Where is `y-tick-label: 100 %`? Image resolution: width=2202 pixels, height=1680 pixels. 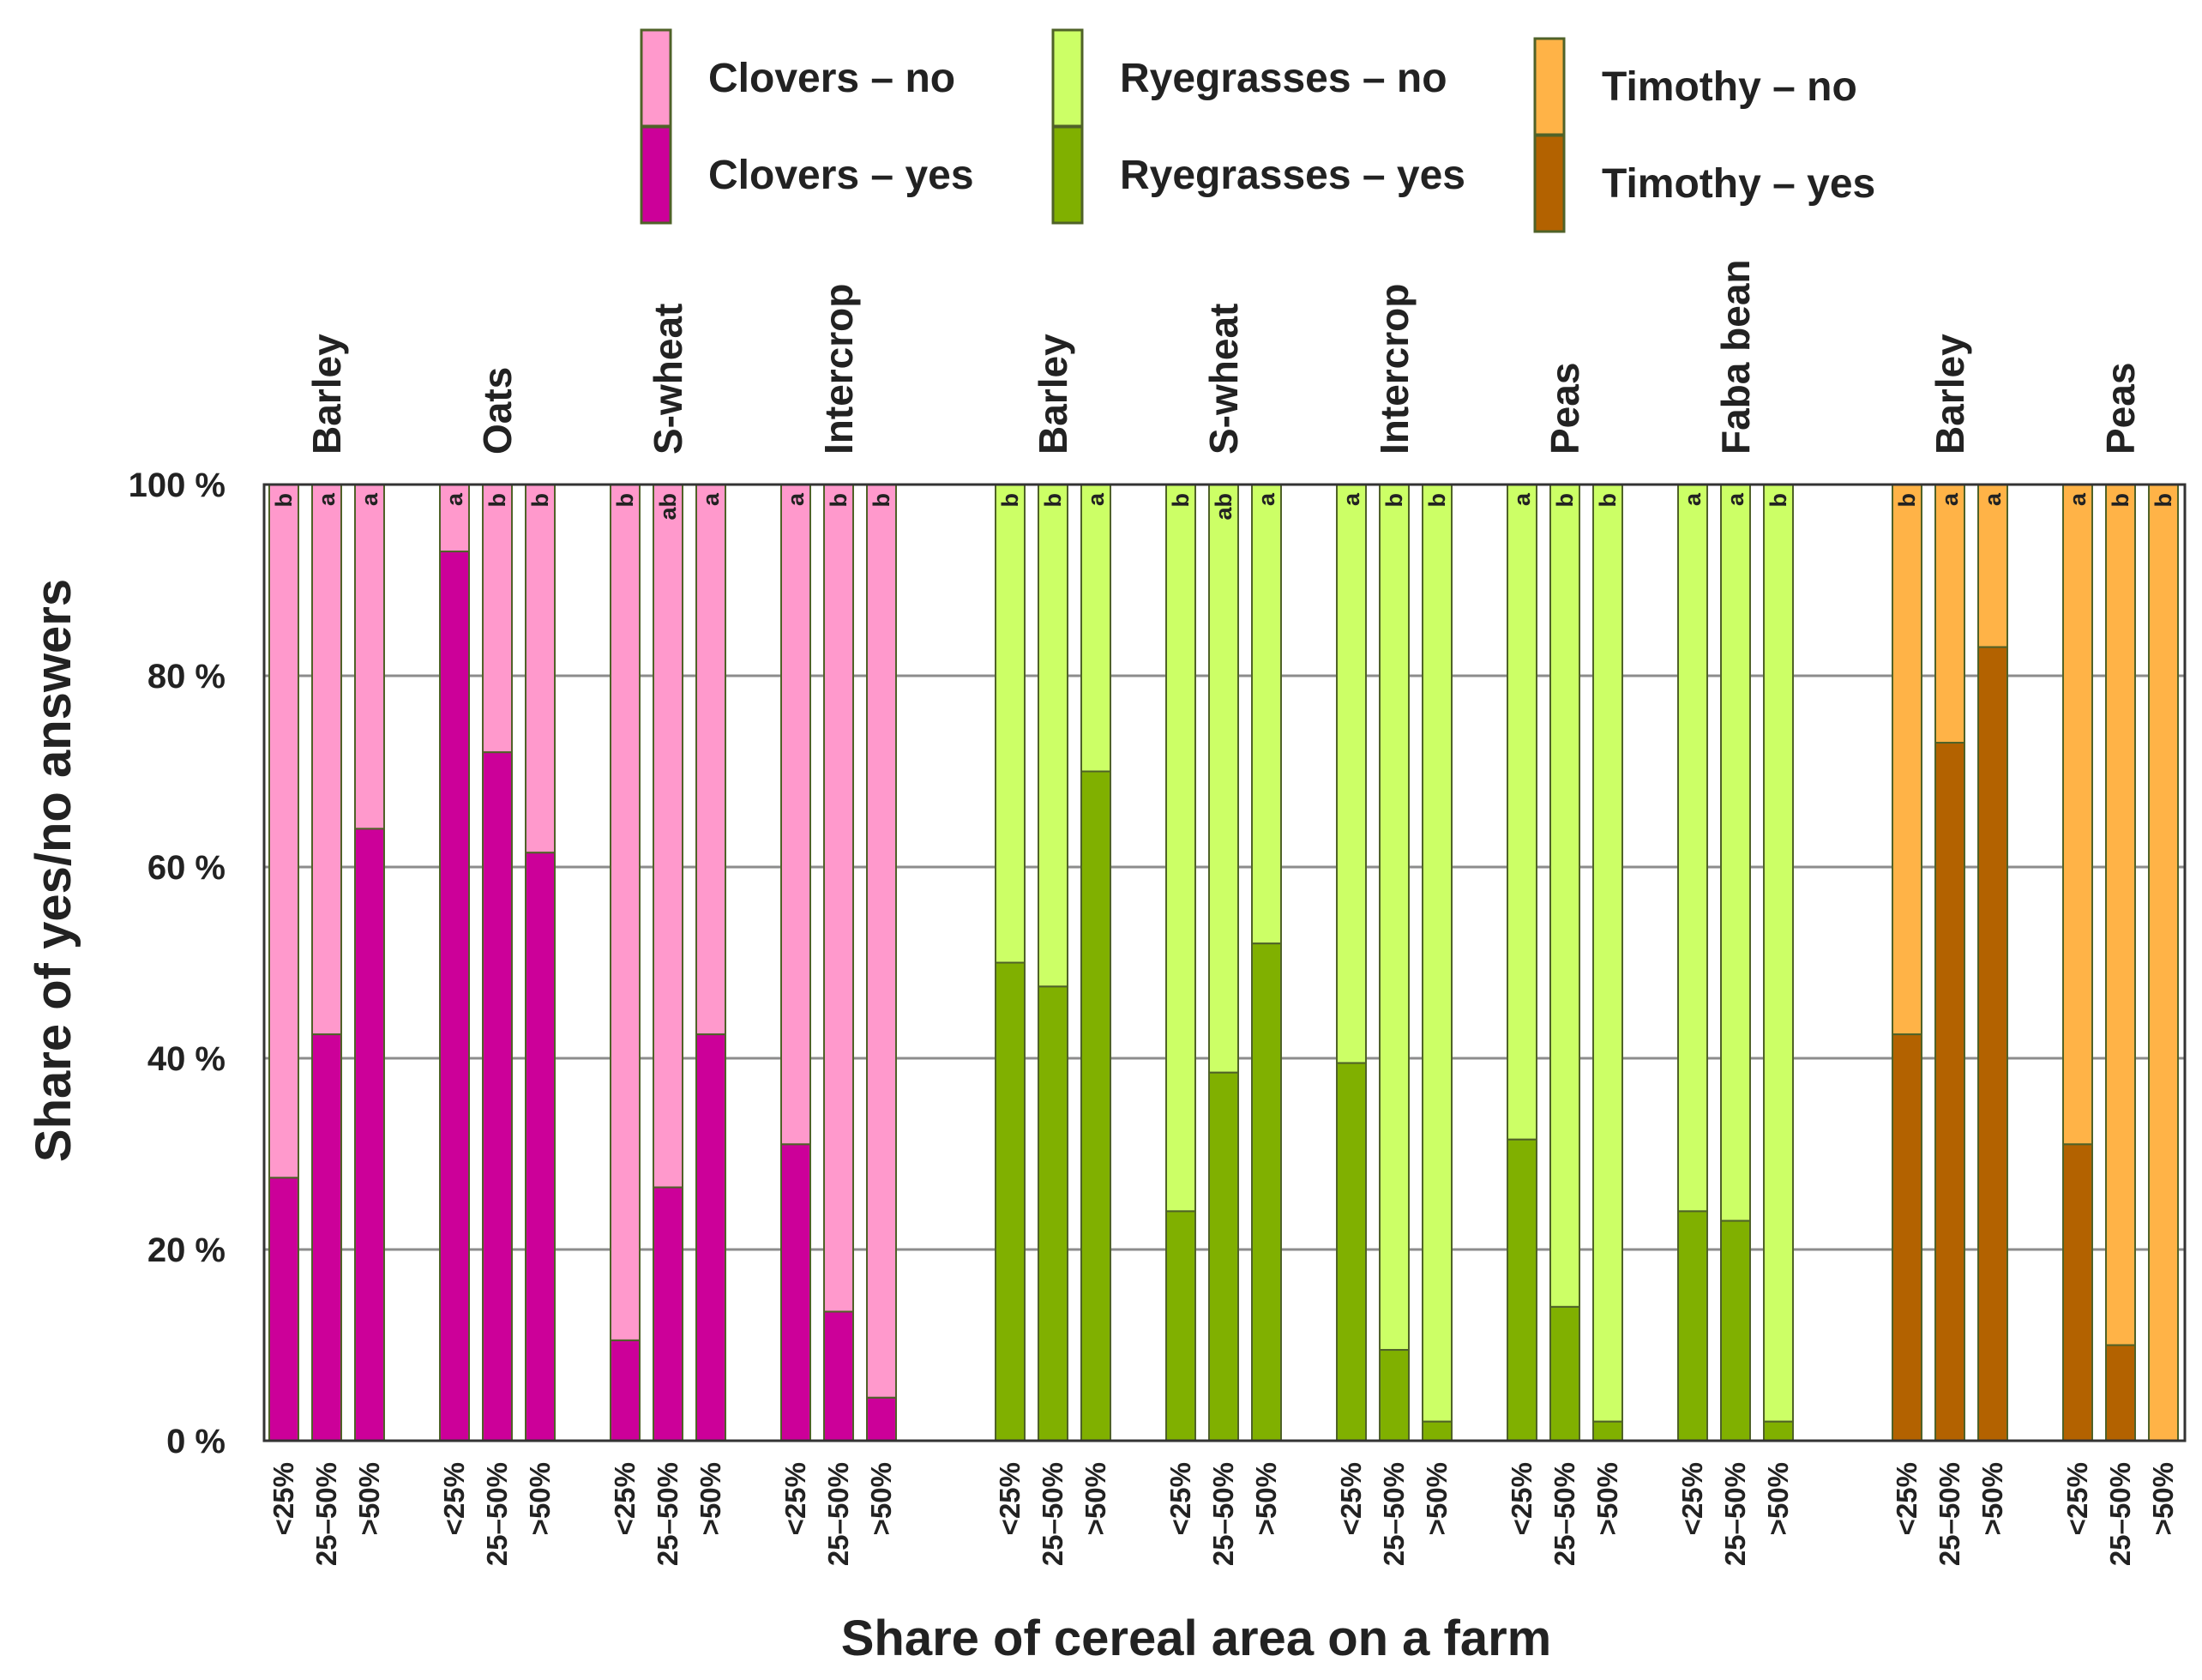 y-tick-label: 100 % is located at coordinates (177, 486).